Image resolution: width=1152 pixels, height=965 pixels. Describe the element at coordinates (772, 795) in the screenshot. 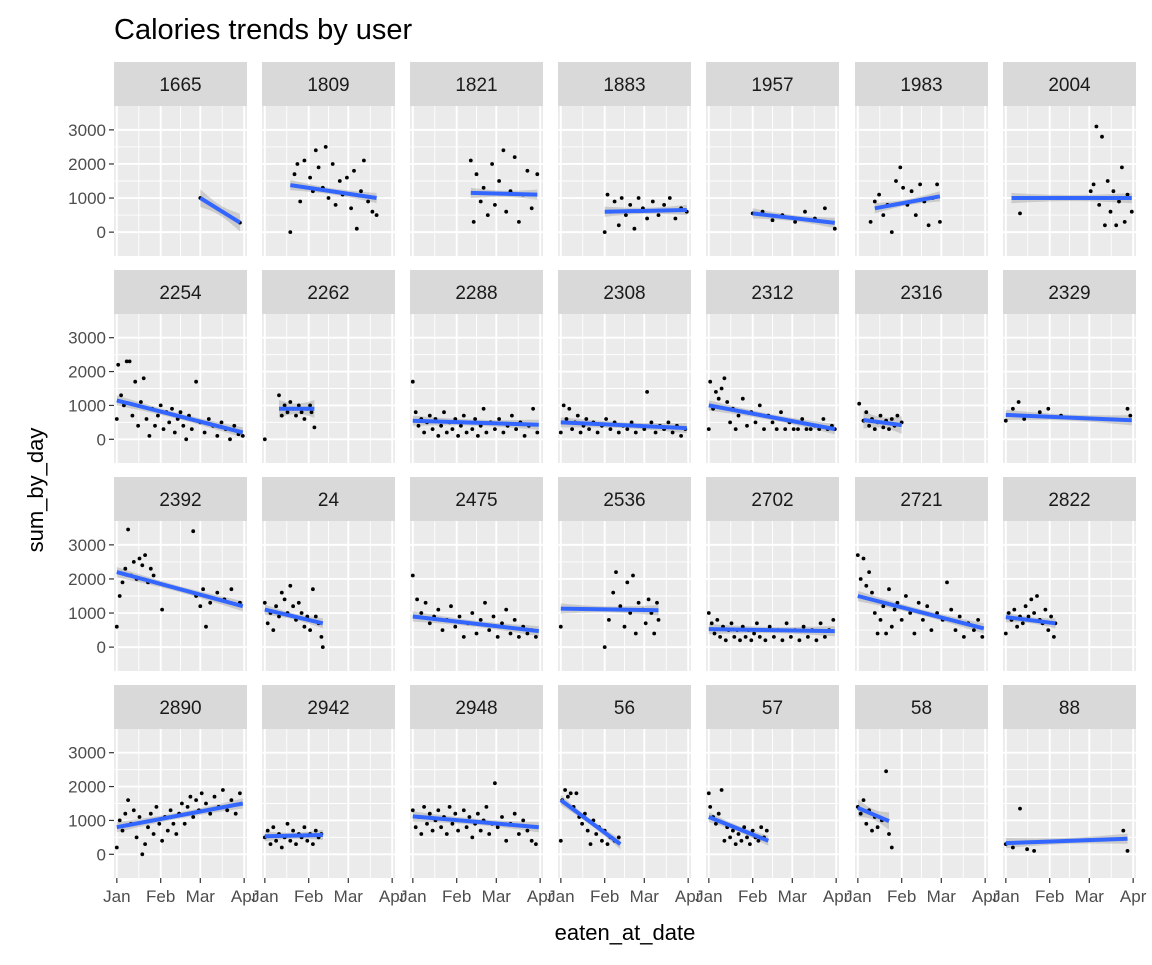

I see `facet-panel: 57 Jan Feb Mar Apr` at that location.